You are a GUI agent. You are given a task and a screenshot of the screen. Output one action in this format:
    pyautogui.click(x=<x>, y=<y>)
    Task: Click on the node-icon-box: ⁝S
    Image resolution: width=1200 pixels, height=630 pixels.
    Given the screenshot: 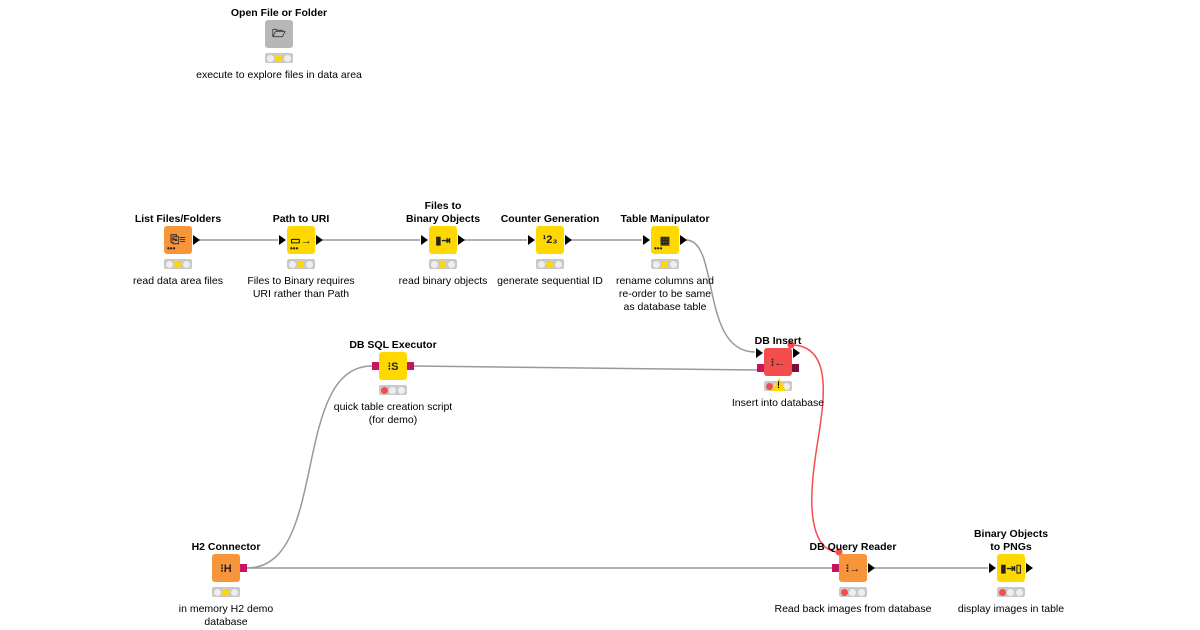 What is the action you would take?
    pyautogui.click(x=393, y=366)
    